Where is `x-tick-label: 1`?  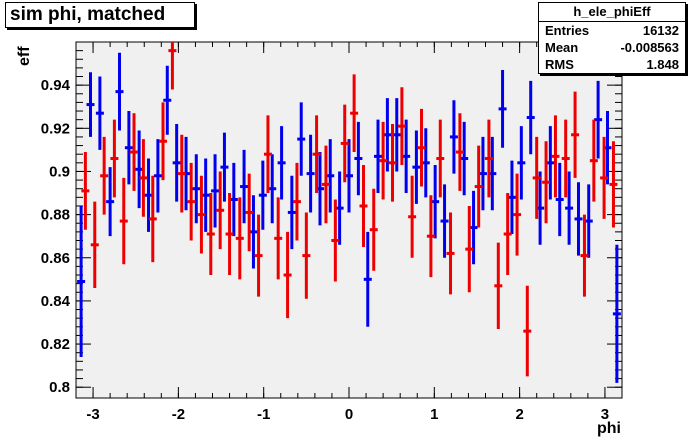 x-tick-label: 1 is located at coordinates (434, 414).